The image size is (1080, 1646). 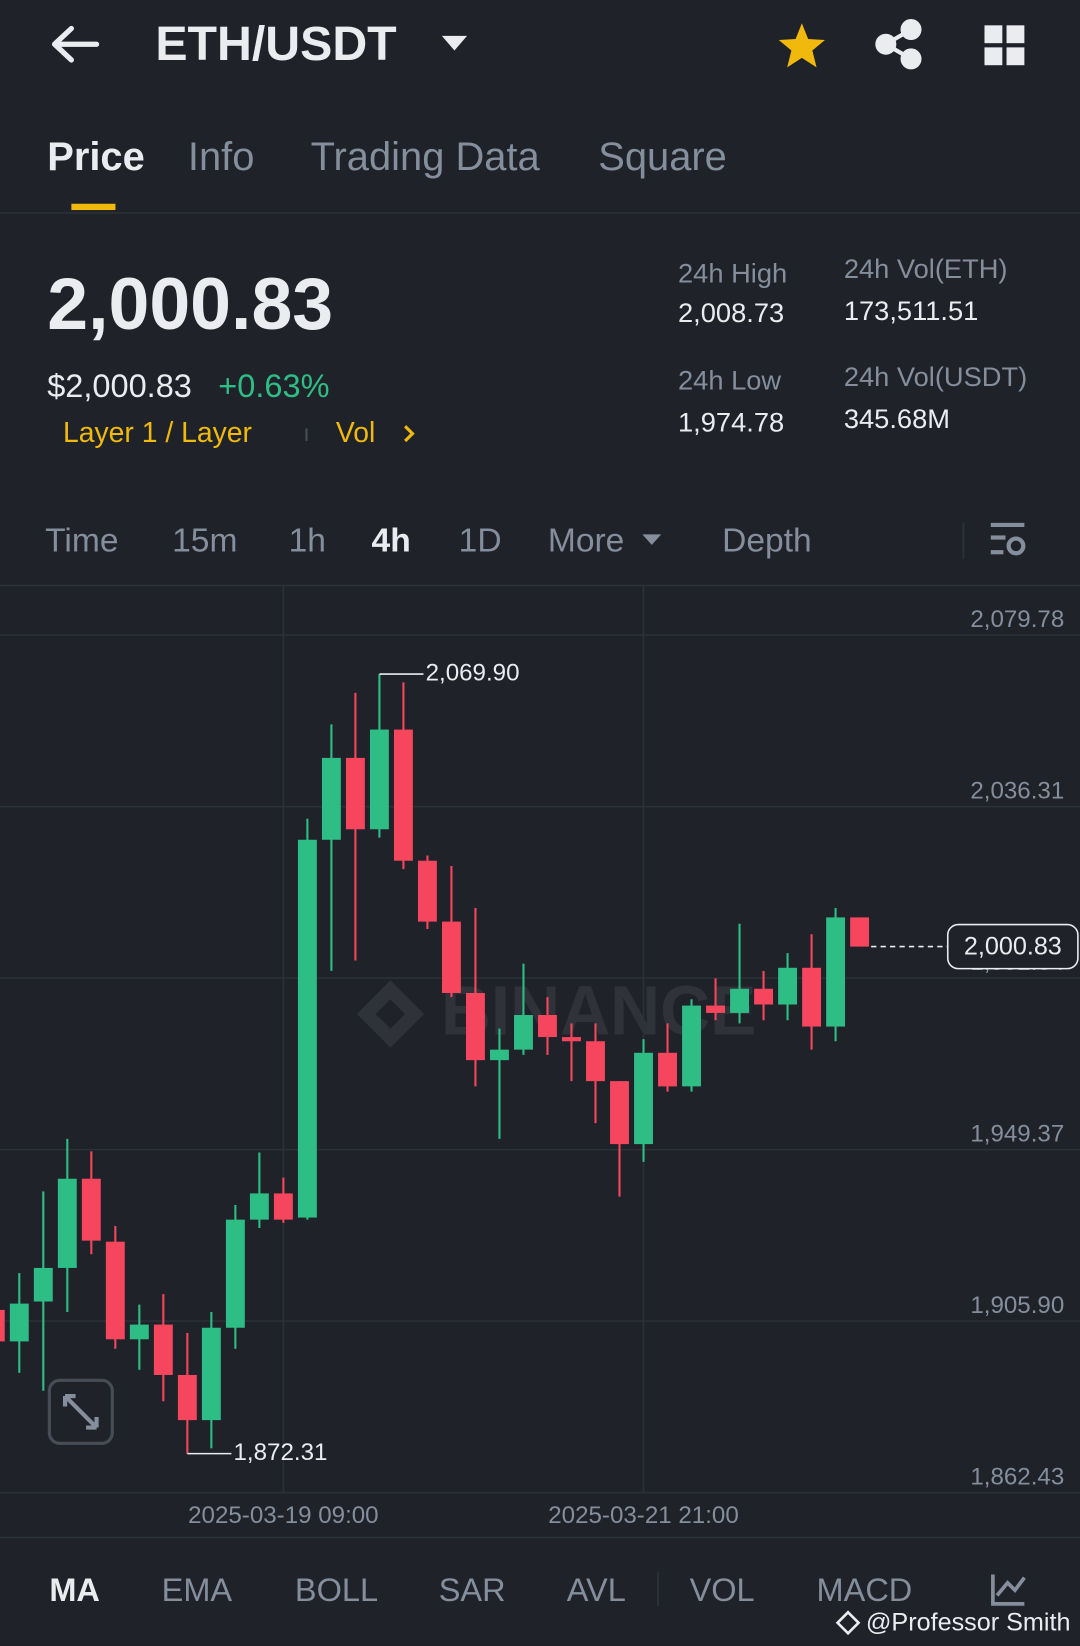 What do you see at coordinates (1017, 1476) in the screenshot?
I see `y-tick-label: 1,862.43` at bounding box center [1017, 1476].